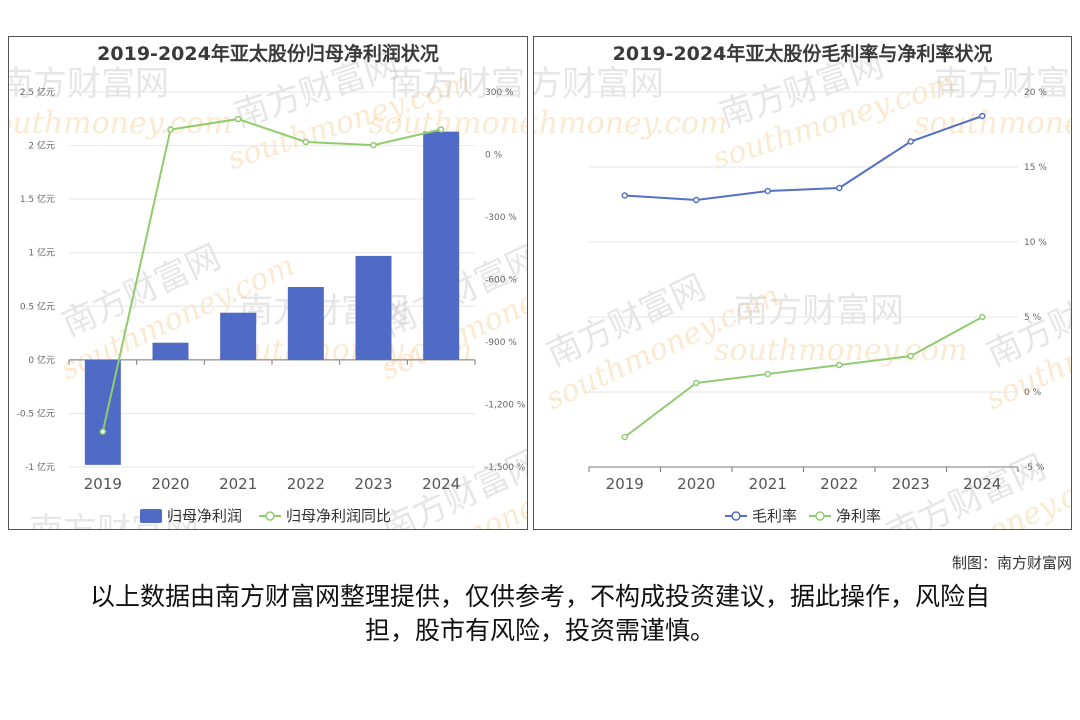 The width and height of the screenshot is (1080, 720). Describe the element at coordinates (151, 516) in the screenshot. I see `legend-bar-swatch` at that location.